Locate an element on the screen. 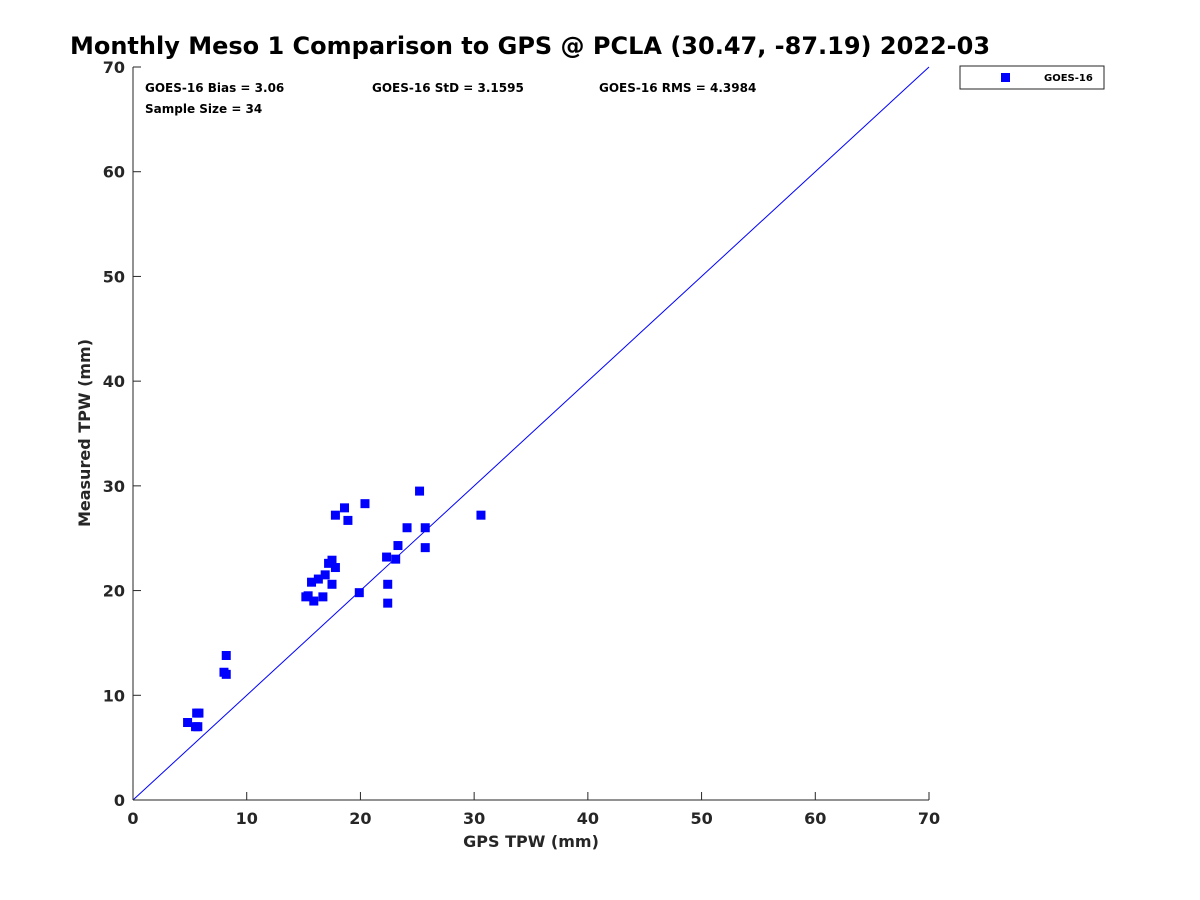  stat-sample-size: Sample Size = 34 is located at coordinates (203, 109).